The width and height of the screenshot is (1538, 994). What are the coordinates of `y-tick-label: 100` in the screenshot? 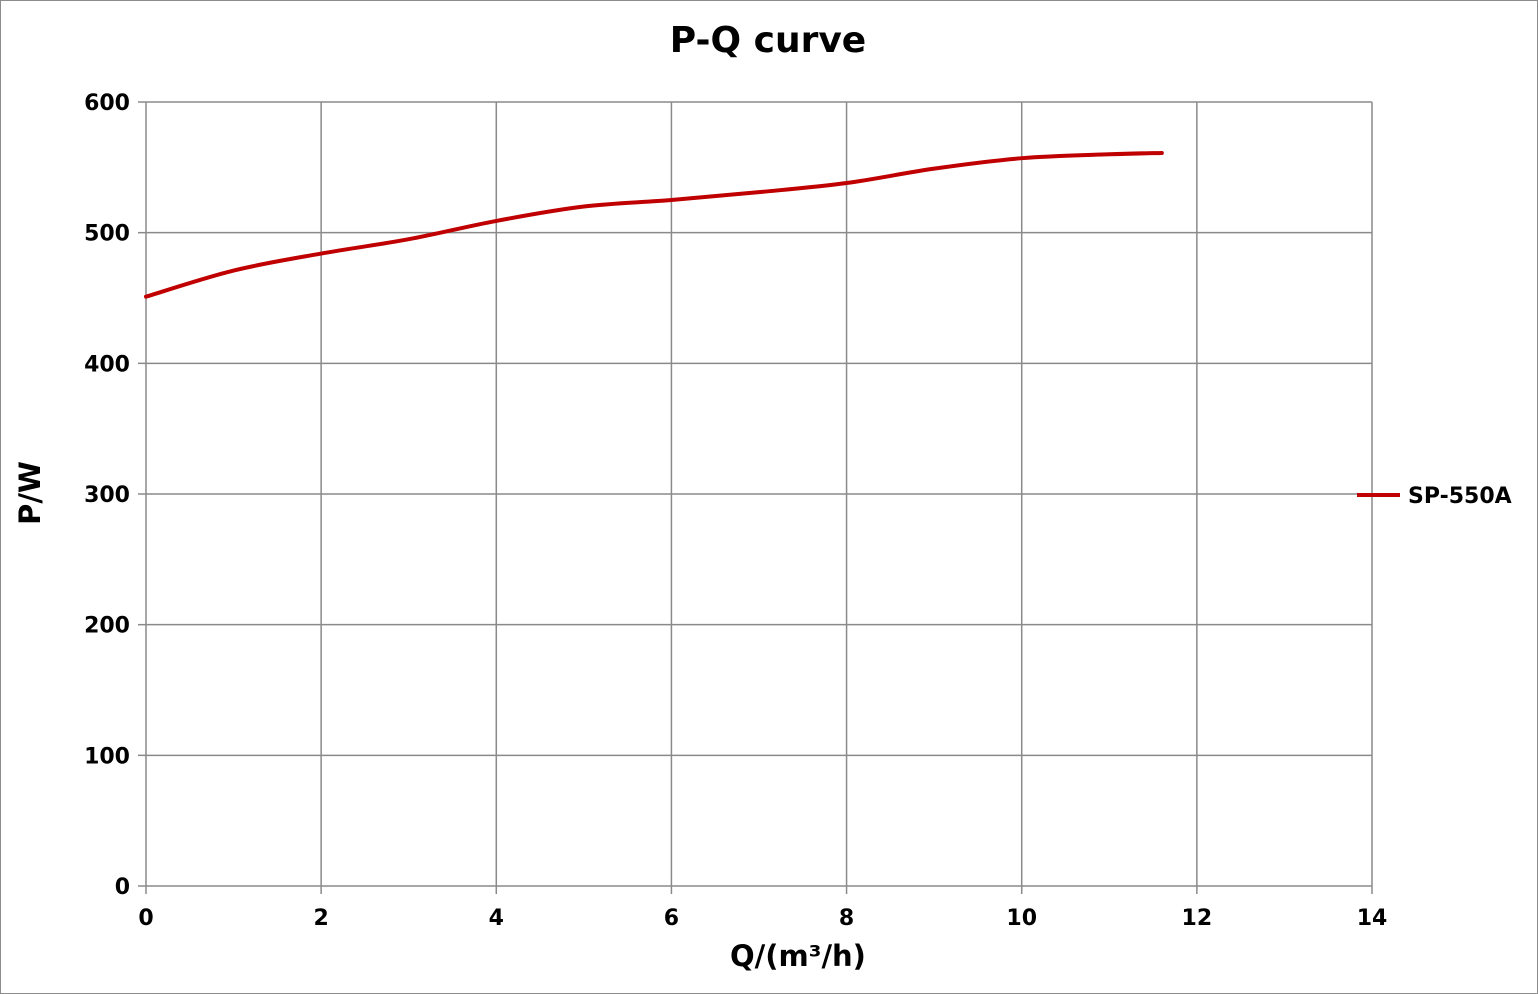 It's located at (107, 756).